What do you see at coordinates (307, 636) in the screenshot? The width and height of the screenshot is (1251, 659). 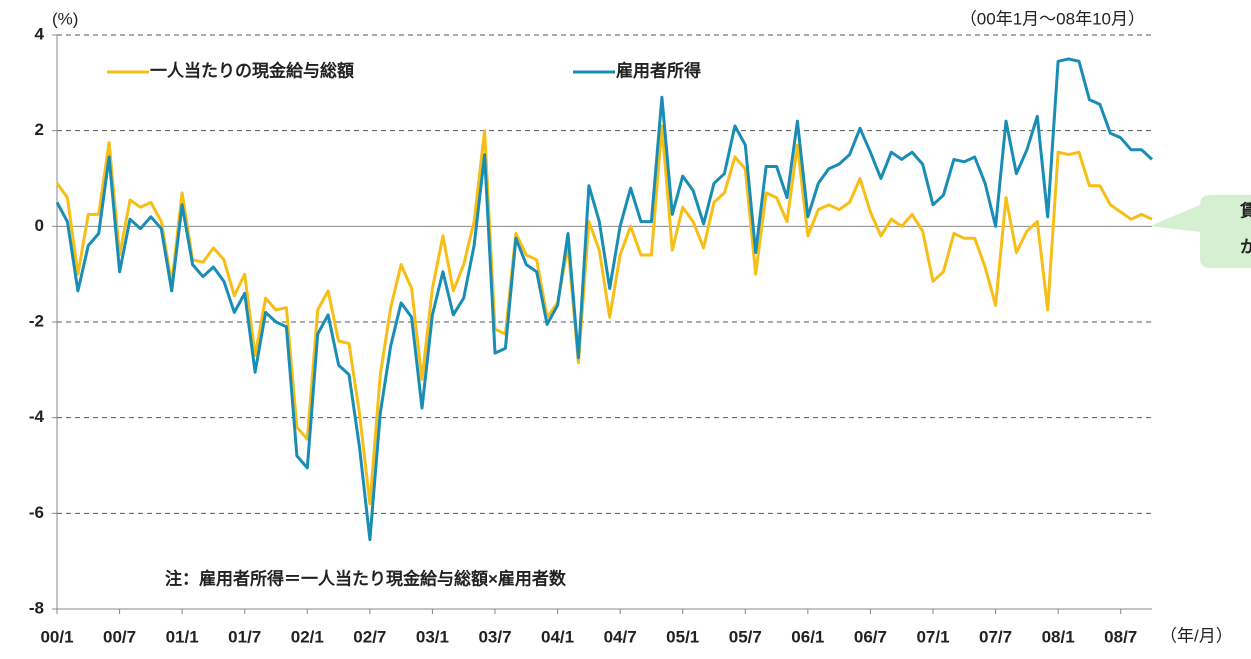 I see `x-tick-label: 02/1` at bounding box center [307, 636].